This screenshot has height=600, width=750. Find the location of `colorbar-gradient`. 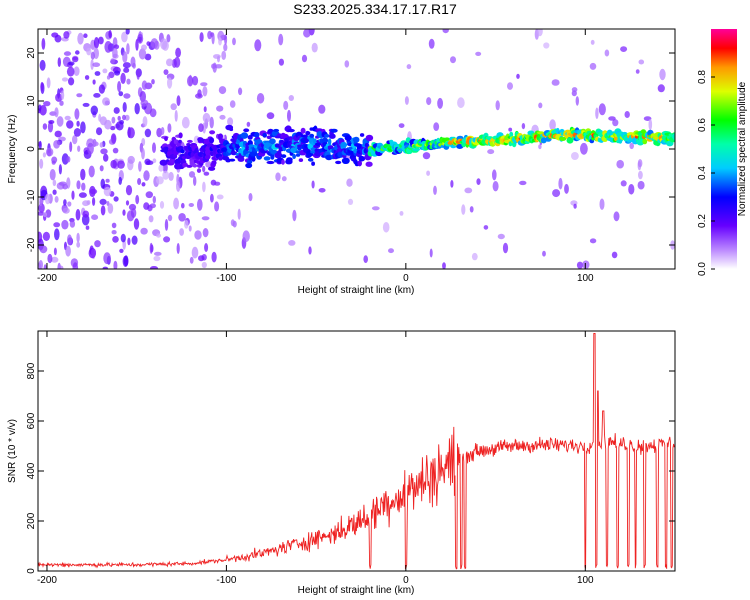

colorbar-gradient is located at coordinates (724, 149).